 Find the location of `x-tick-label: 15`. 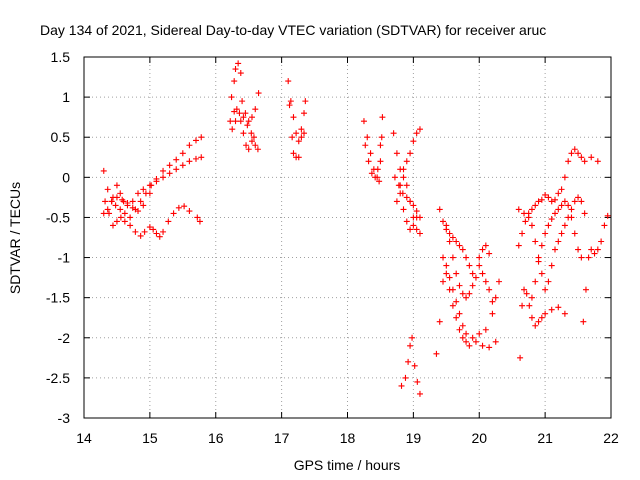

x-tick-label: 15 is located at coordinates (150, 438).